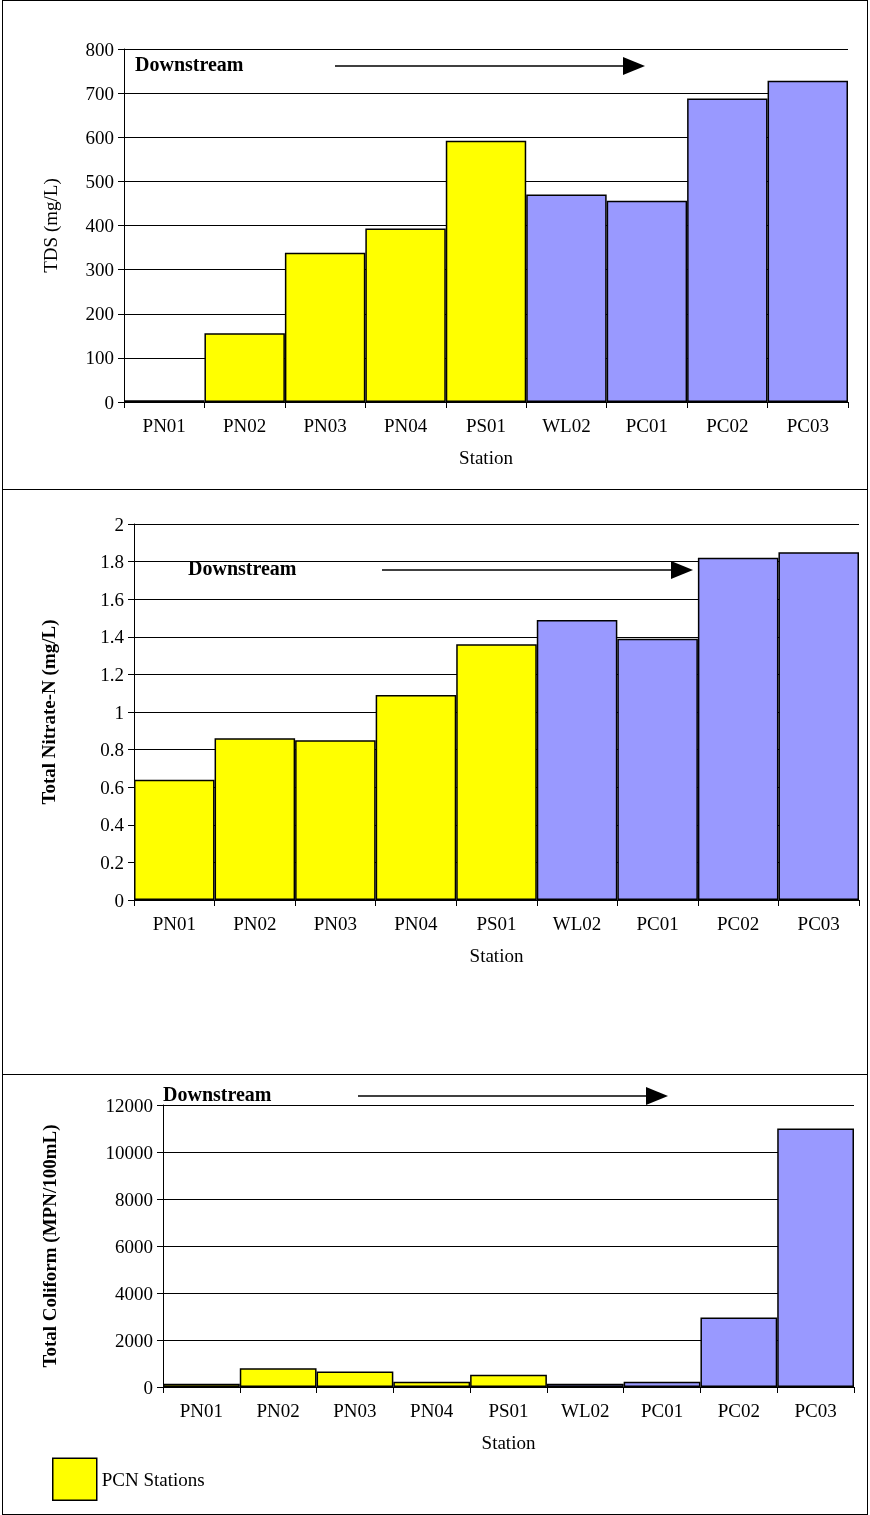 This screenshot has width=870, height=1515. What do you see at coordinates (50, 1246) in the screenshot?
I see `y-axis-title: Total Coliform (MPN/100mL)` at bounding box center [50, 1246].